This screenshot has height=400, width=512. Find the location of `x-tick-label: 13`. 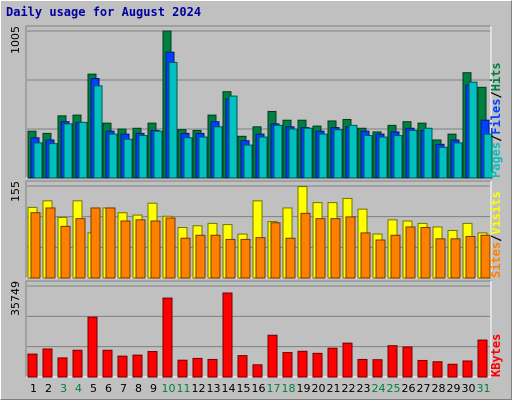

x-tick-label: 13 is located at coordinates (214, 388).